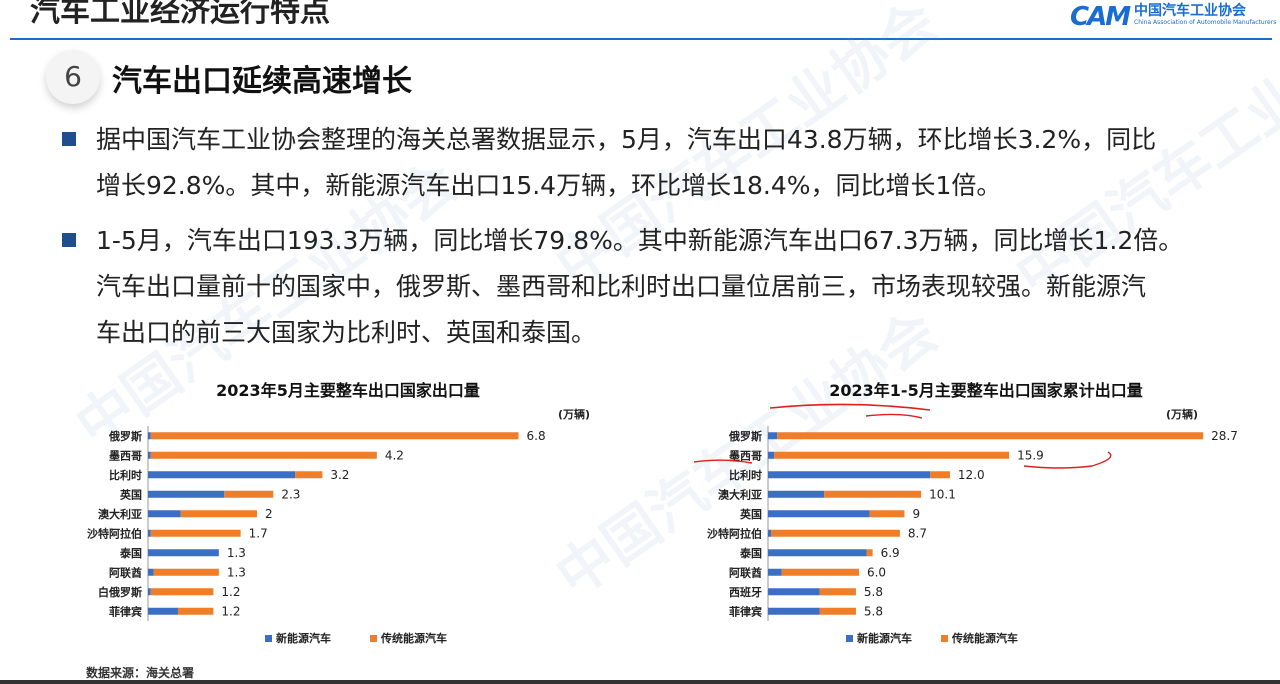 Image resolution: width=1280 pixels, height=684 pixels. Describe the element at coordinates (69, 139) in the screenshot. I see `bullet-icon` at that location.